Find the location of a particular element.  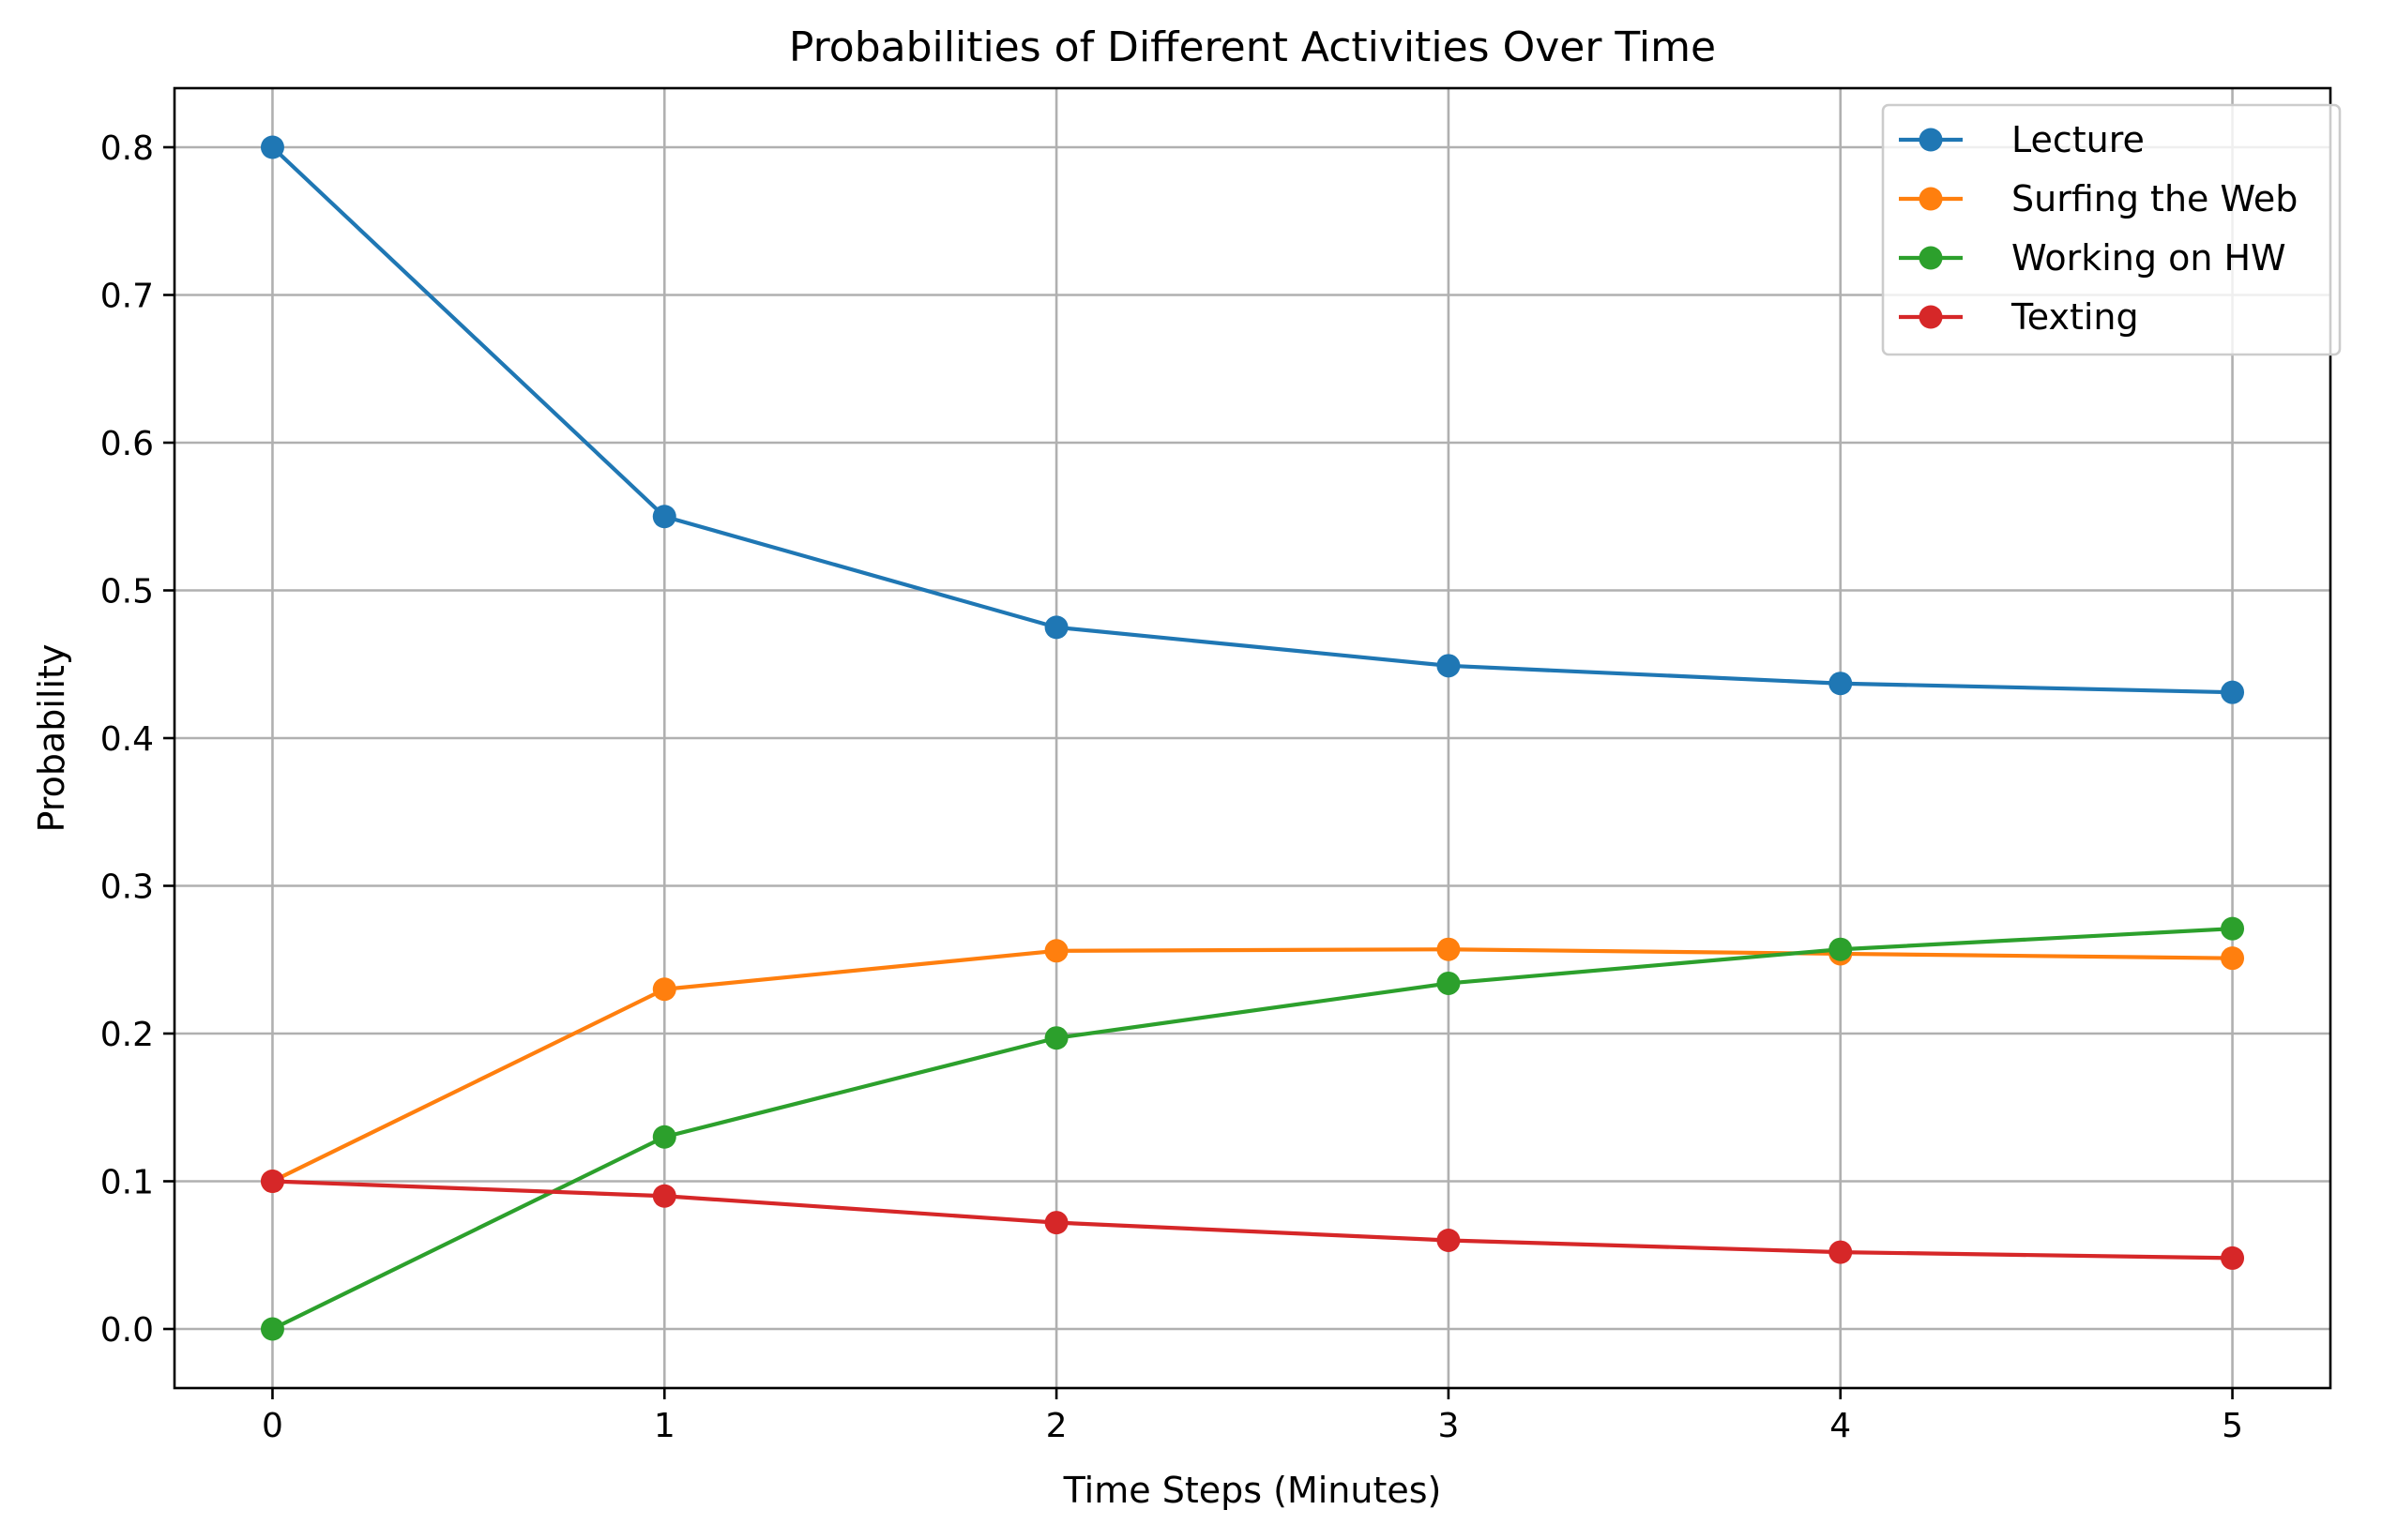

legend-label: Lecture is located at coordinates (2078, 139).